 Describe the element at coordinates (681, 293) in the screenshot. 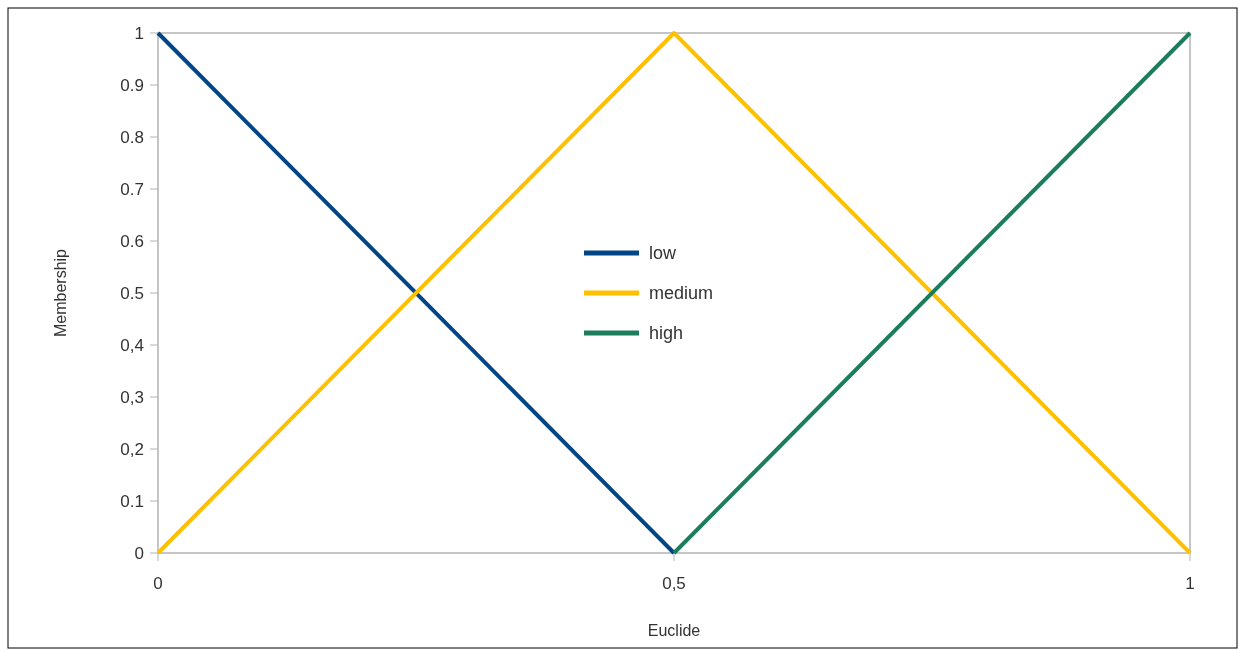

I see `legend-label: medium` at that location.